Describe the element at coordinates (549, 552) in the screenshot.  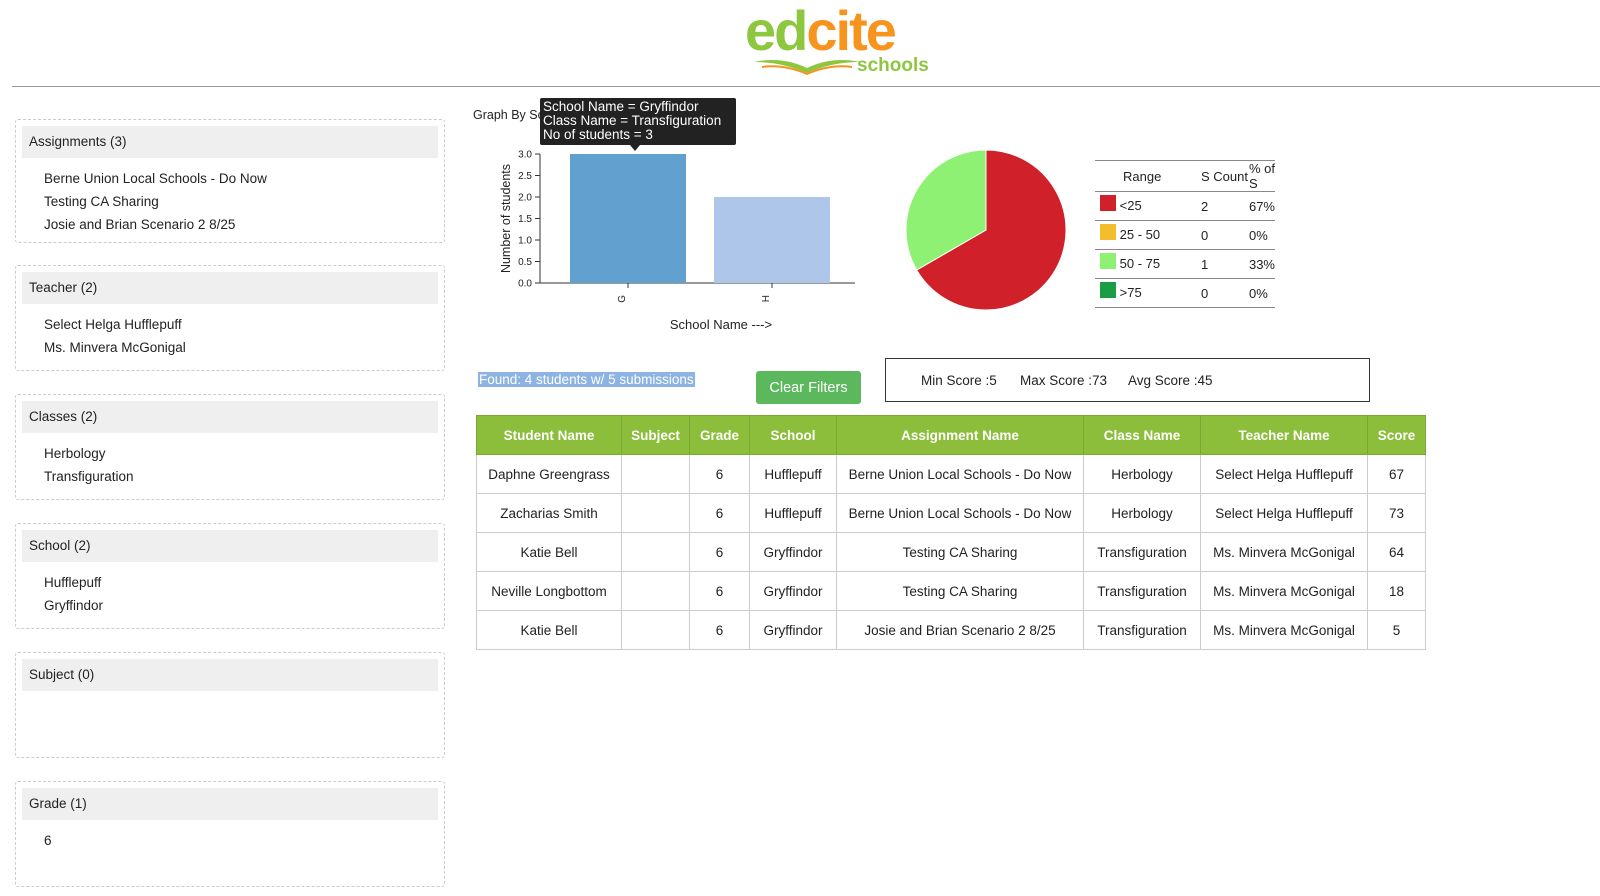
I see `cell-student-name: Katie Bell` at that location.